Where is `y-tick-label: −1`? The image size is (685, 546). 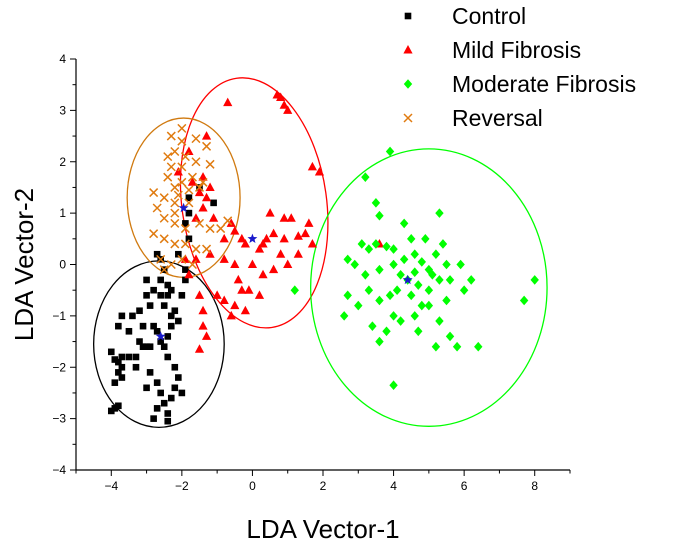
y-tick-label: −1 is located at coordinates (59, 316).